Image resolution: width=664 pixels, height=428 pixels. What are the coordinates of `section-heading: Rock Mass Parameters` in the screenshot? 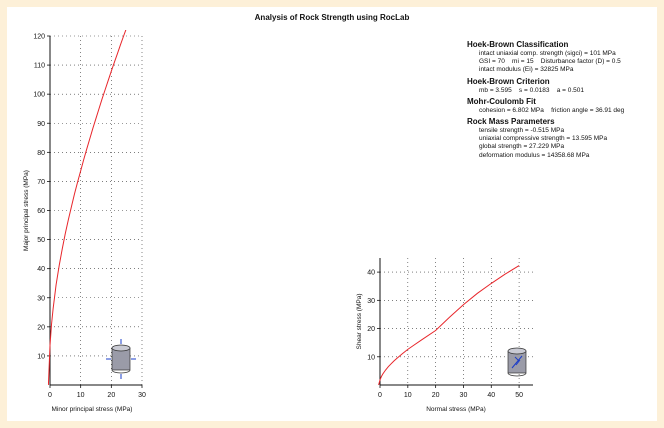 It's located at (511, 122).